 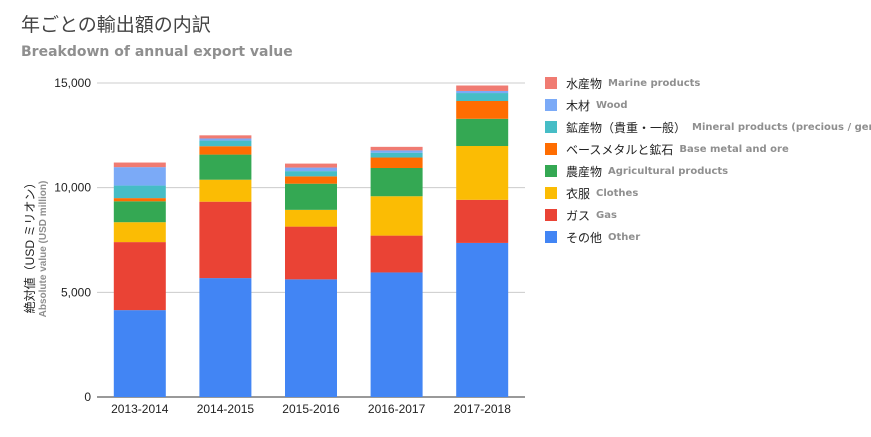 What do you see at coordinates (397, 409) in the screenshot?
I see `x-tick-label: 2016-2017` at bounding box center [397, 409].